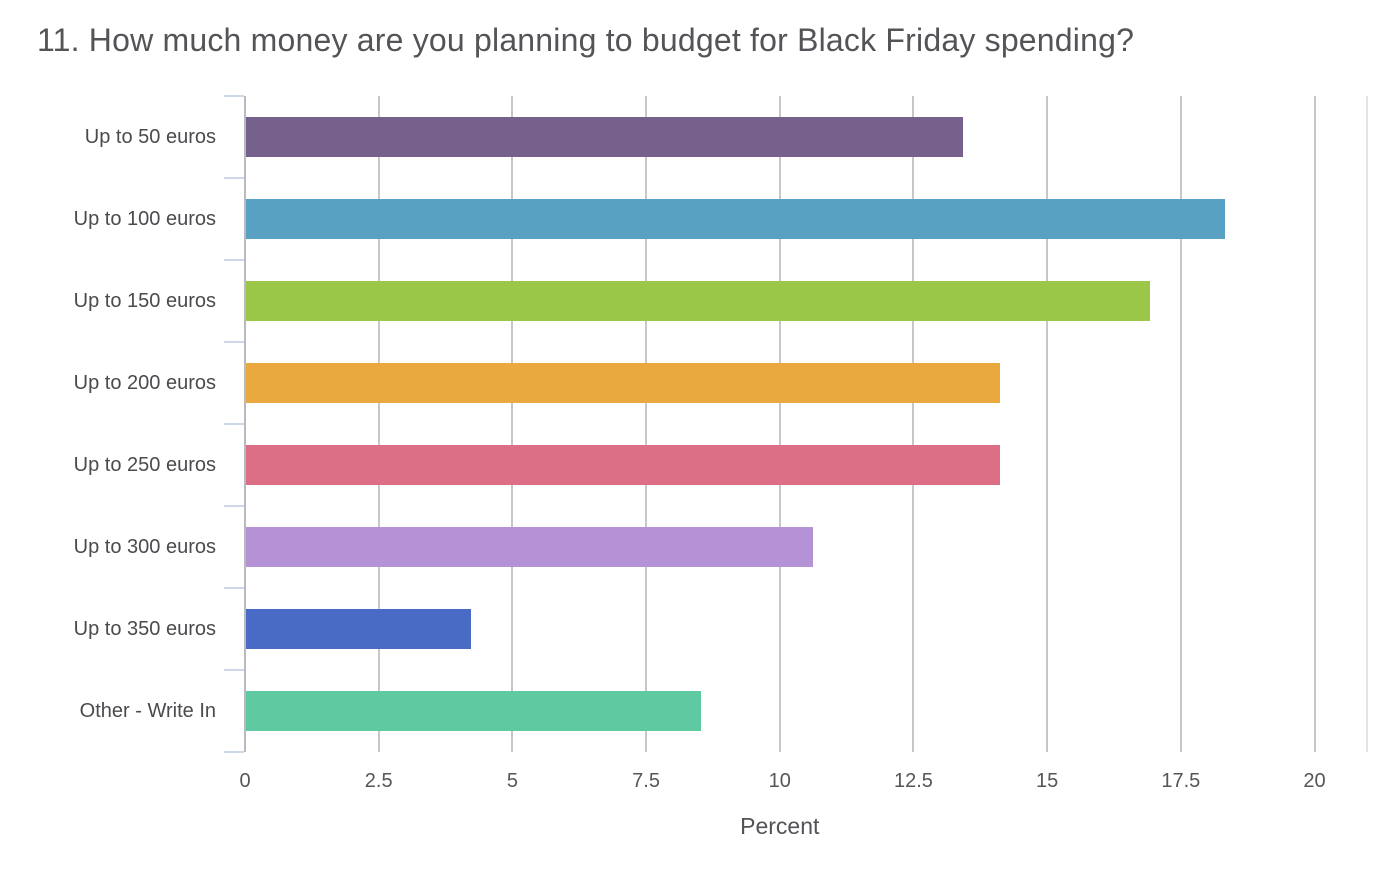  Describe the element at coordinates (144, 382) in the screenshot. I see `category-label: Up to 200 euros` at that location.